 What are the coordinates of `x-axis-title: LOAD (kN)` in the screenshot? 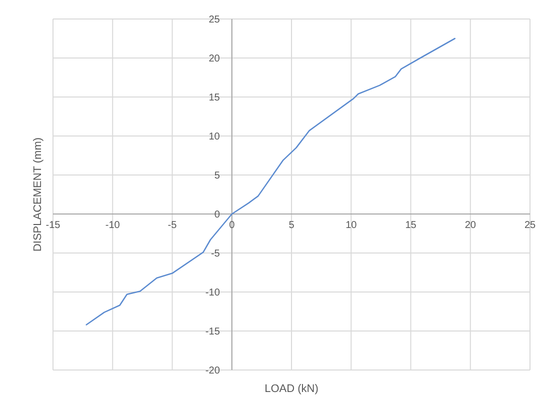 It's located at (291, 389).